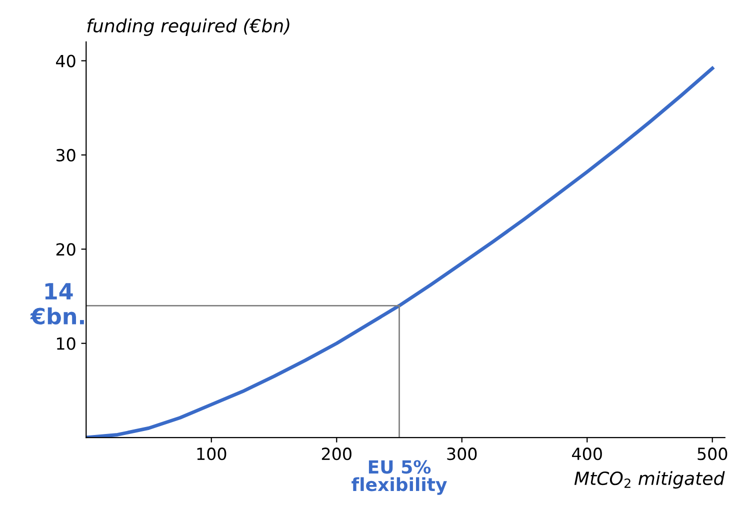  I want to click on x-tick-label: 100, so click(211, 454).